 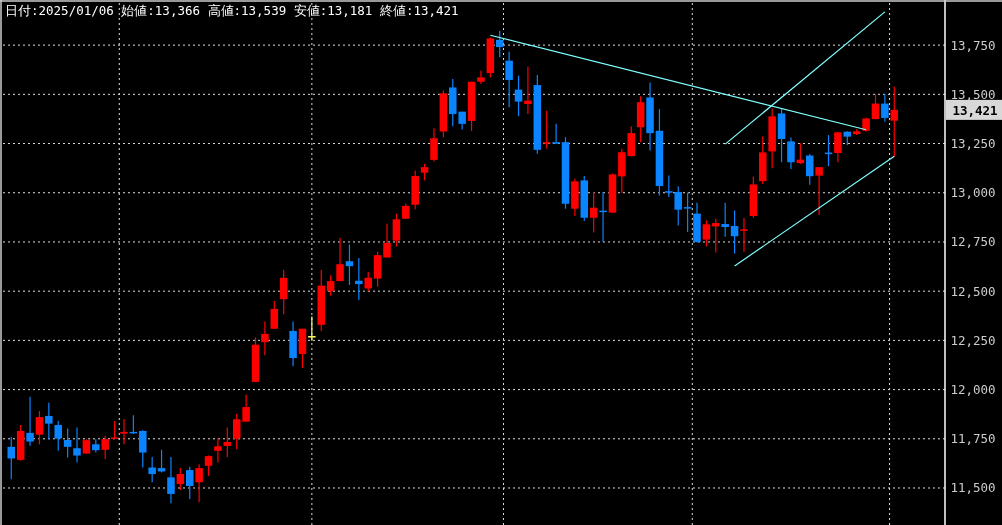 I want to click on y-tick-label: 12,250, so click(x=973, y=340).